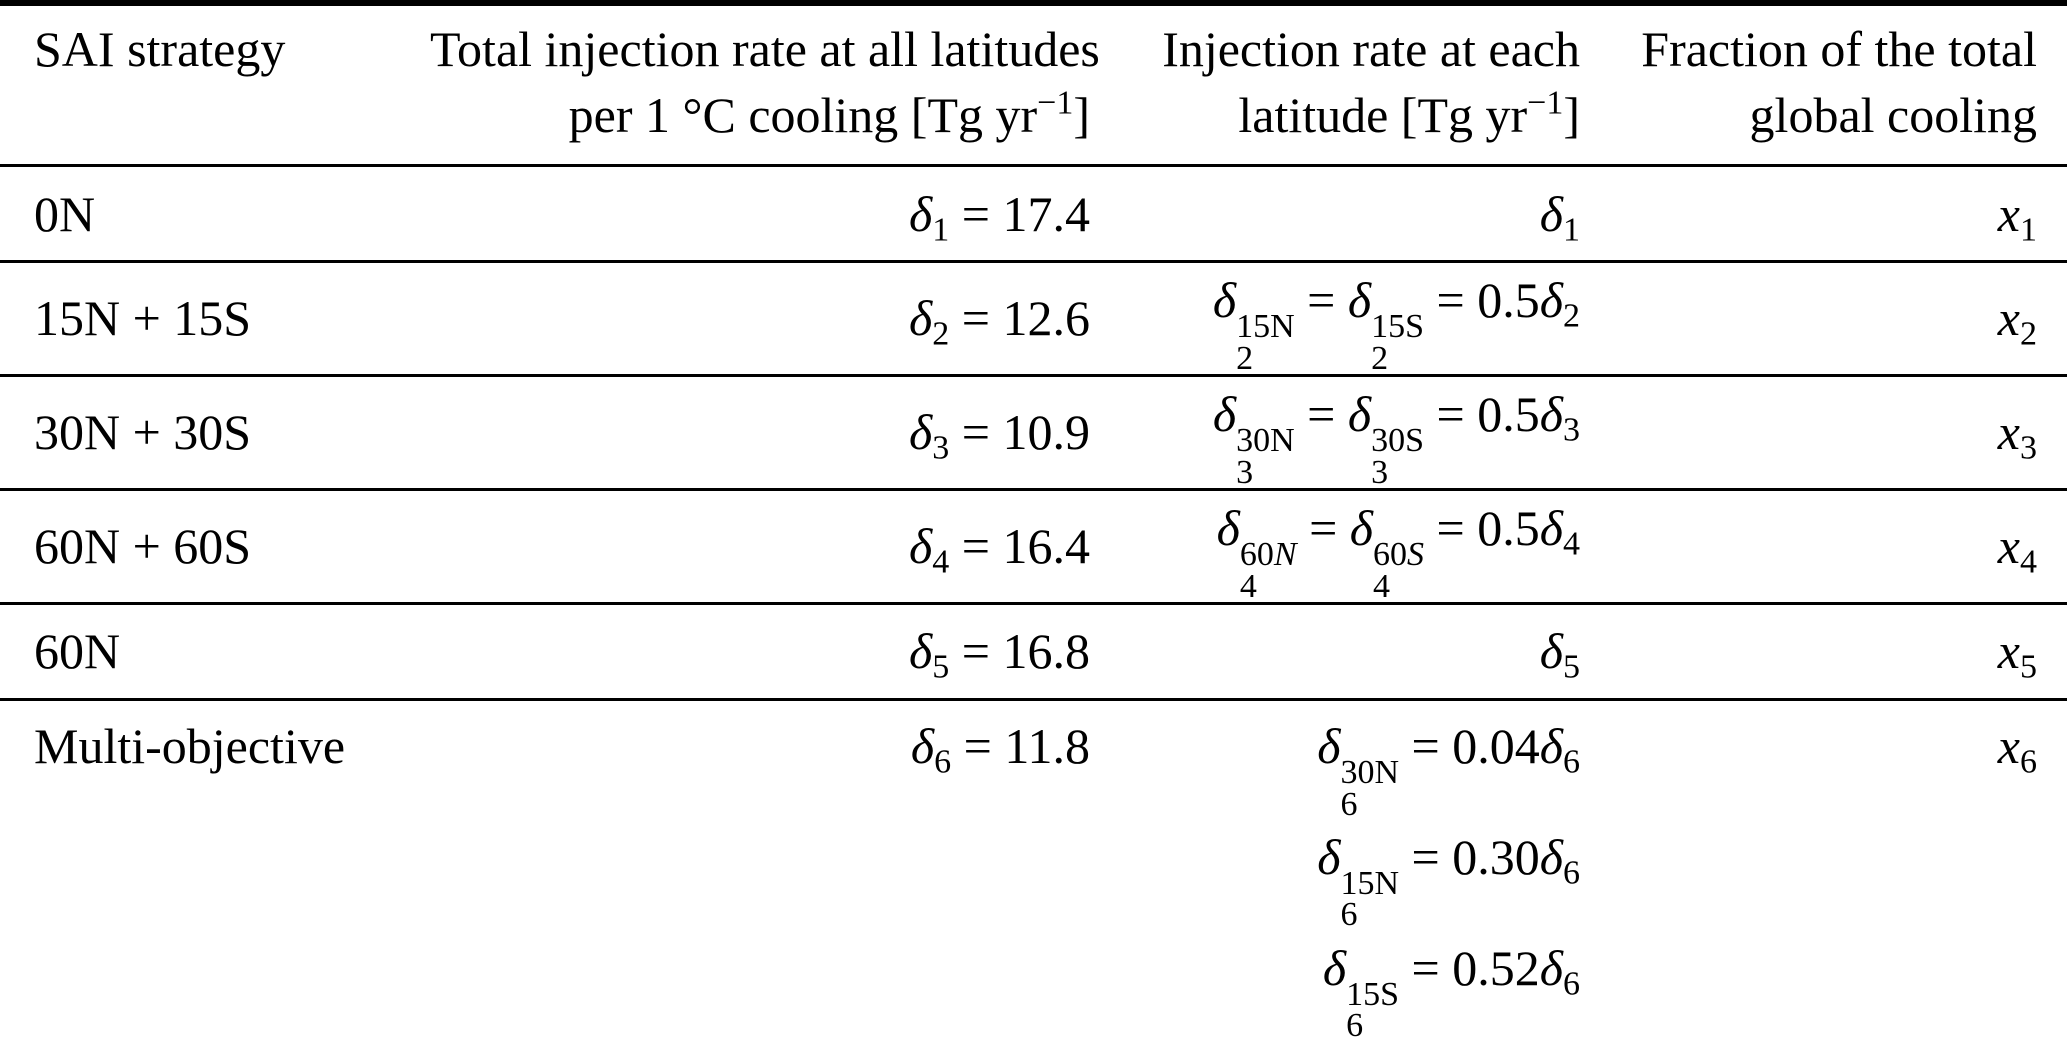 The width and height of the screenshot is (2067, 1051). I want to click on superscript-text: S, so click(1416, 555).